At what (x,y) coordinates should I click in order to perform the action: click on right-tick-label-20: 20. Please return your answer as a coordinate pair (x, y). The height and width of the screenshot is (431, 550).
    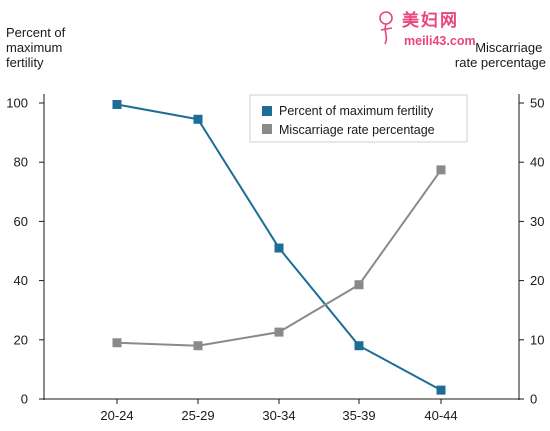
    Looking at the image, I should click on (537, 280).